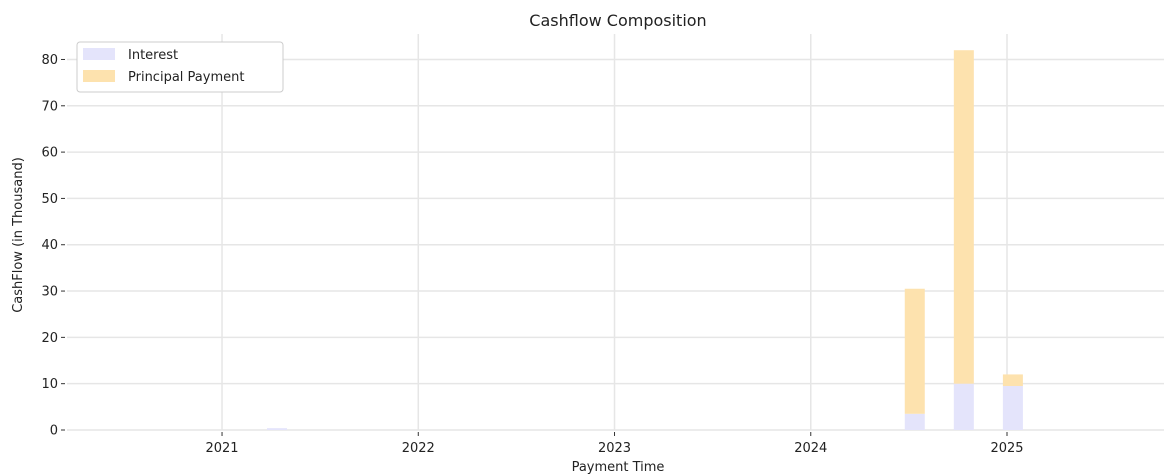 This screenshot has width=1164, height=476. Describe the element at coordinates (99, 76) in the screenshot. I see `legend-swatch-principal-payment` at that location.